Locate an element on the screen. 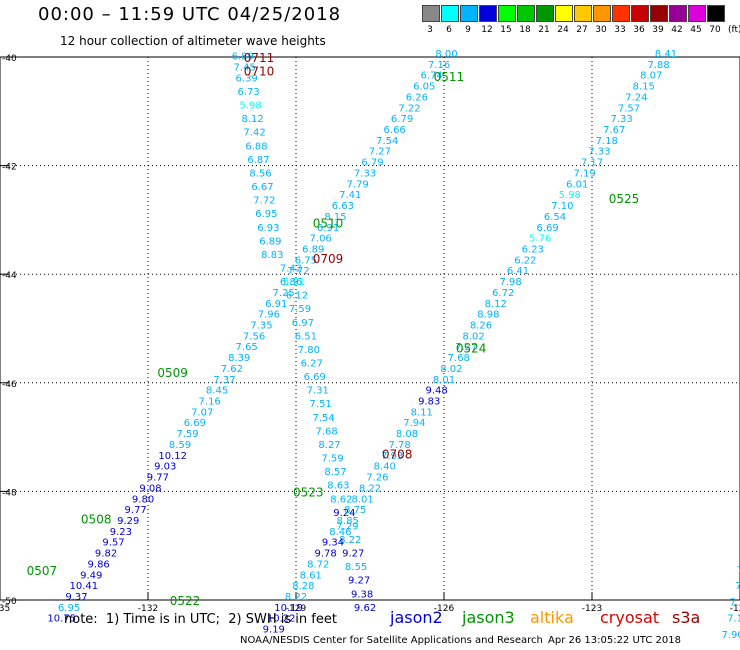 The image size is (740, 650). swh-value: 6.67 is located at coordinates (262, 187).